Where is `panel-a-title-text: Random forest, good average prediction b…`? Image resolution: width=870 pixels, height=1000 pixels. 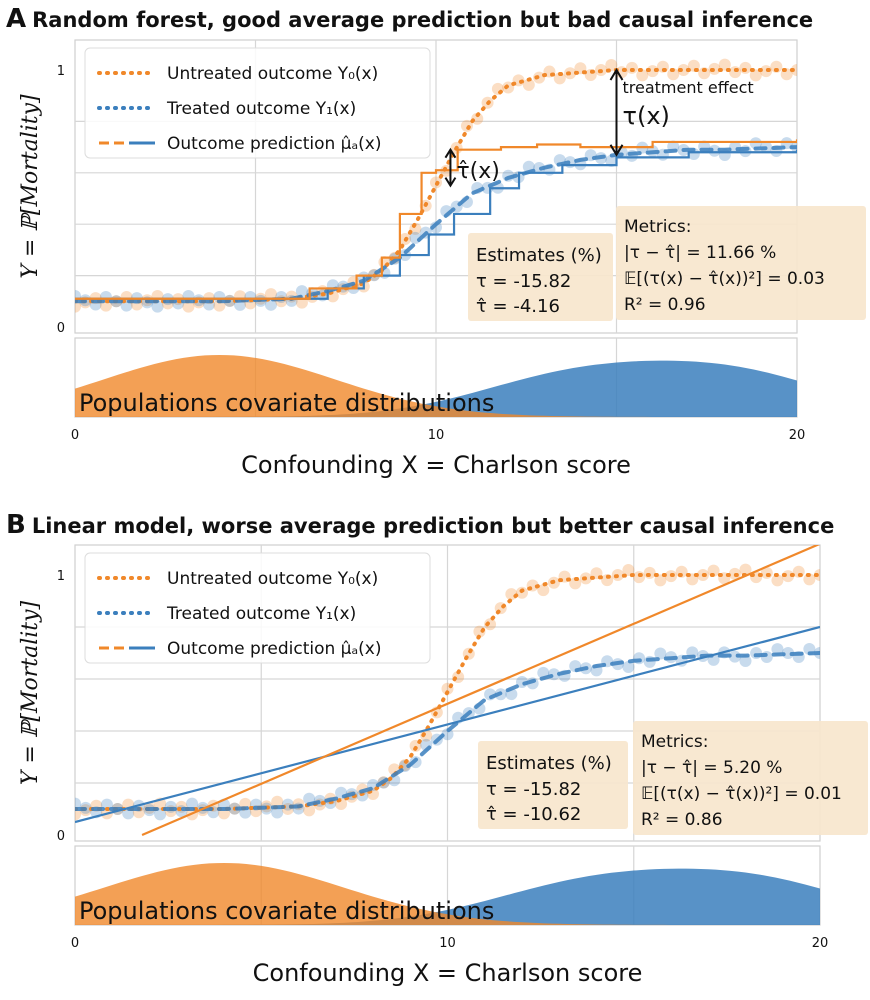 panel-a-title-text: Random forest, good average prediction b… is located at coordinates (423, 20).